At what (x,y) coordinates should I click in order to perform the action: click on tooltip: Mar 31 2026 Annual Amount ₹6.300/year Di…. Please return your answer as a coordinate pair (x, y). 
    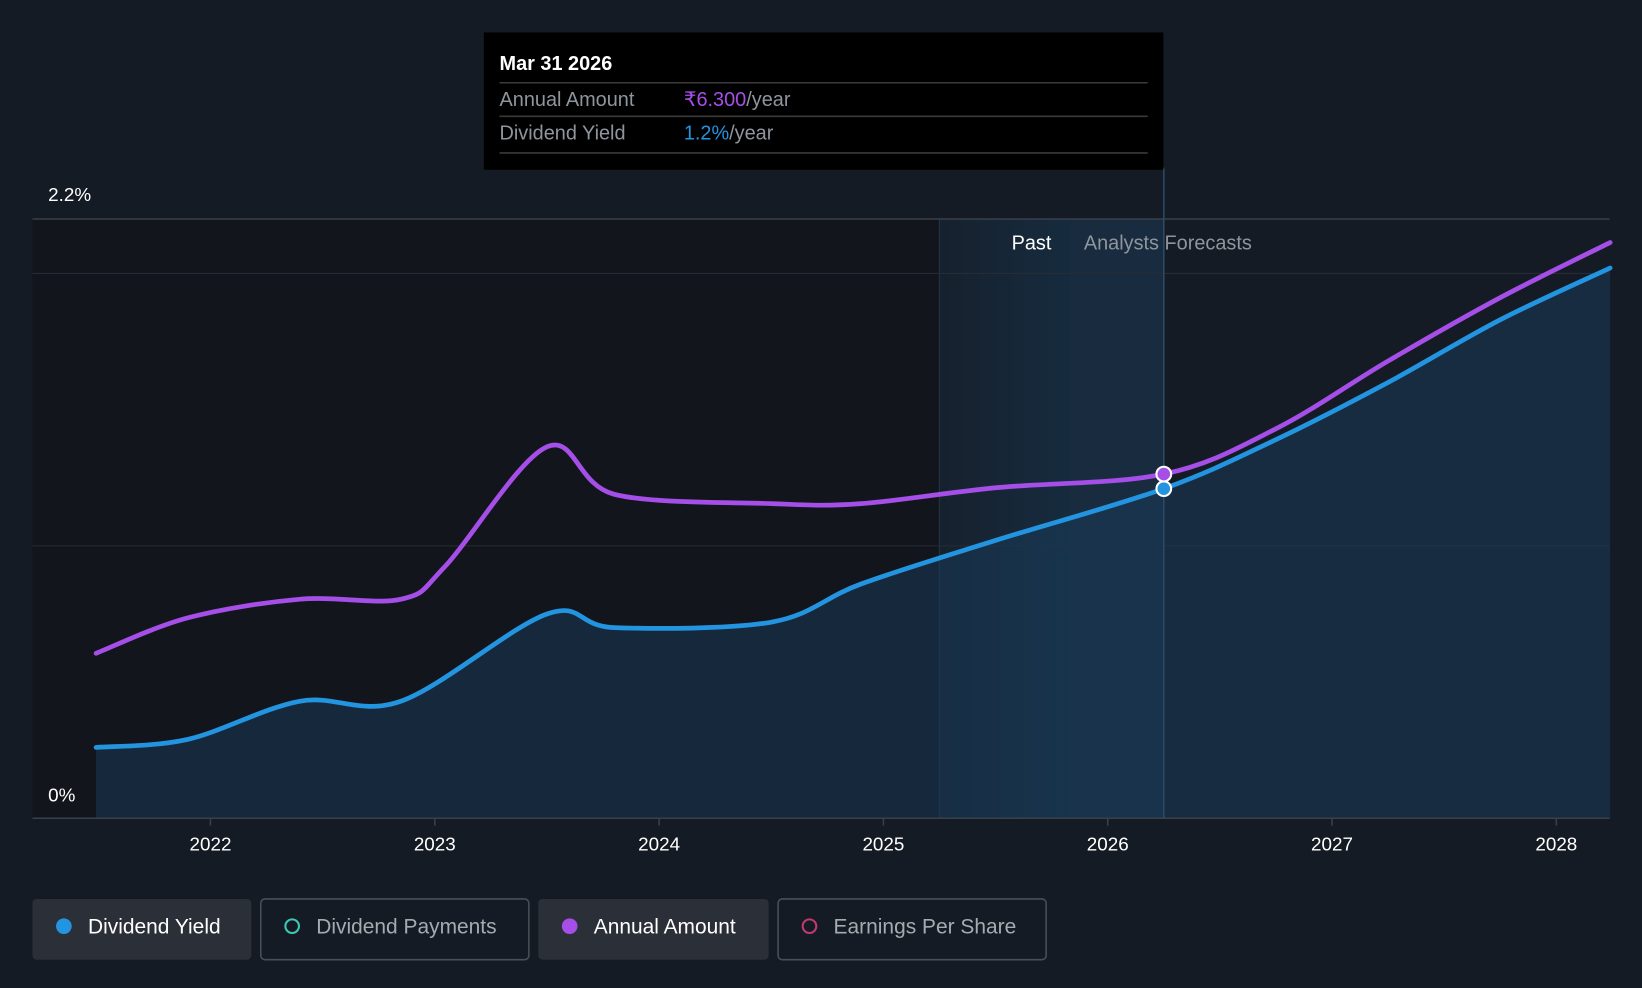
    Looking at the image, I should click on (823, 101).